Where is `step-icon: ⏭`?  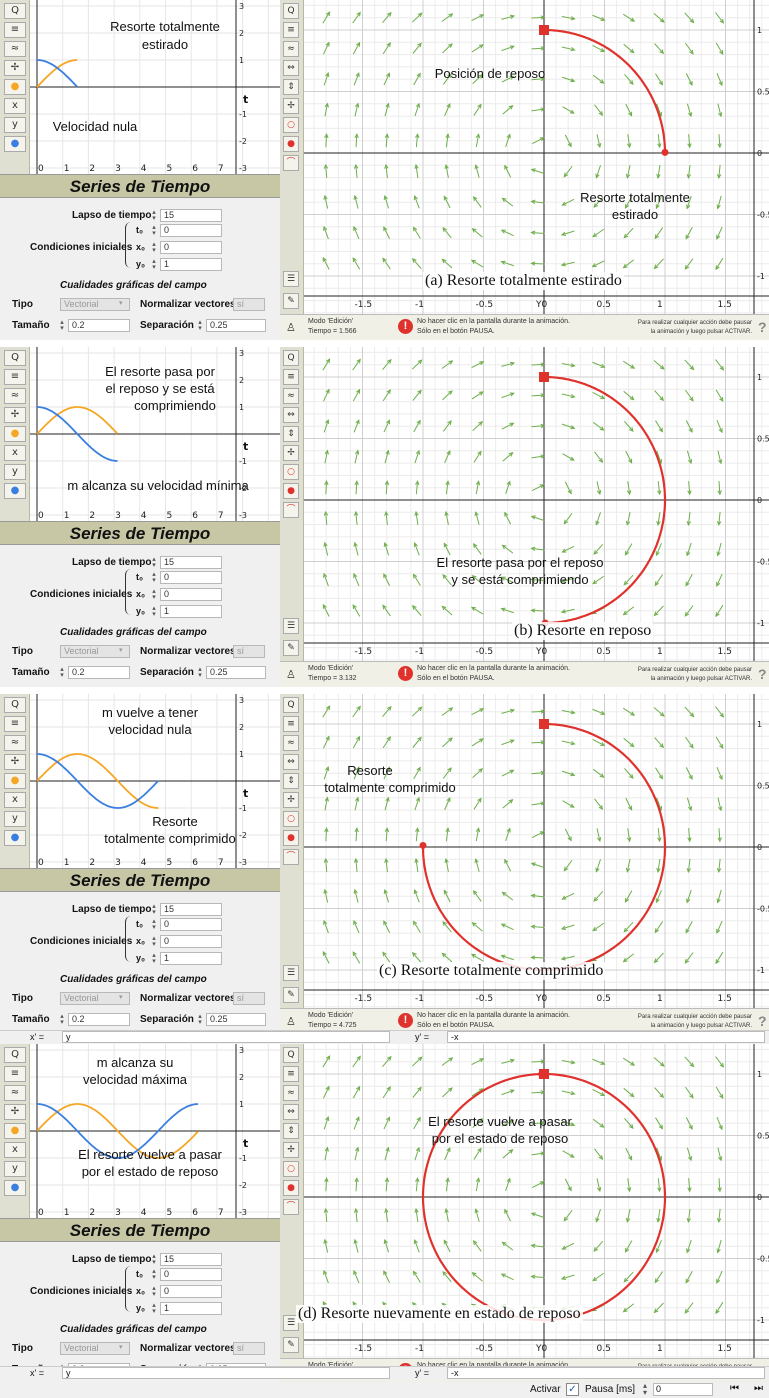 step-icon: ⏭ is located at coordinates (758, 1388).